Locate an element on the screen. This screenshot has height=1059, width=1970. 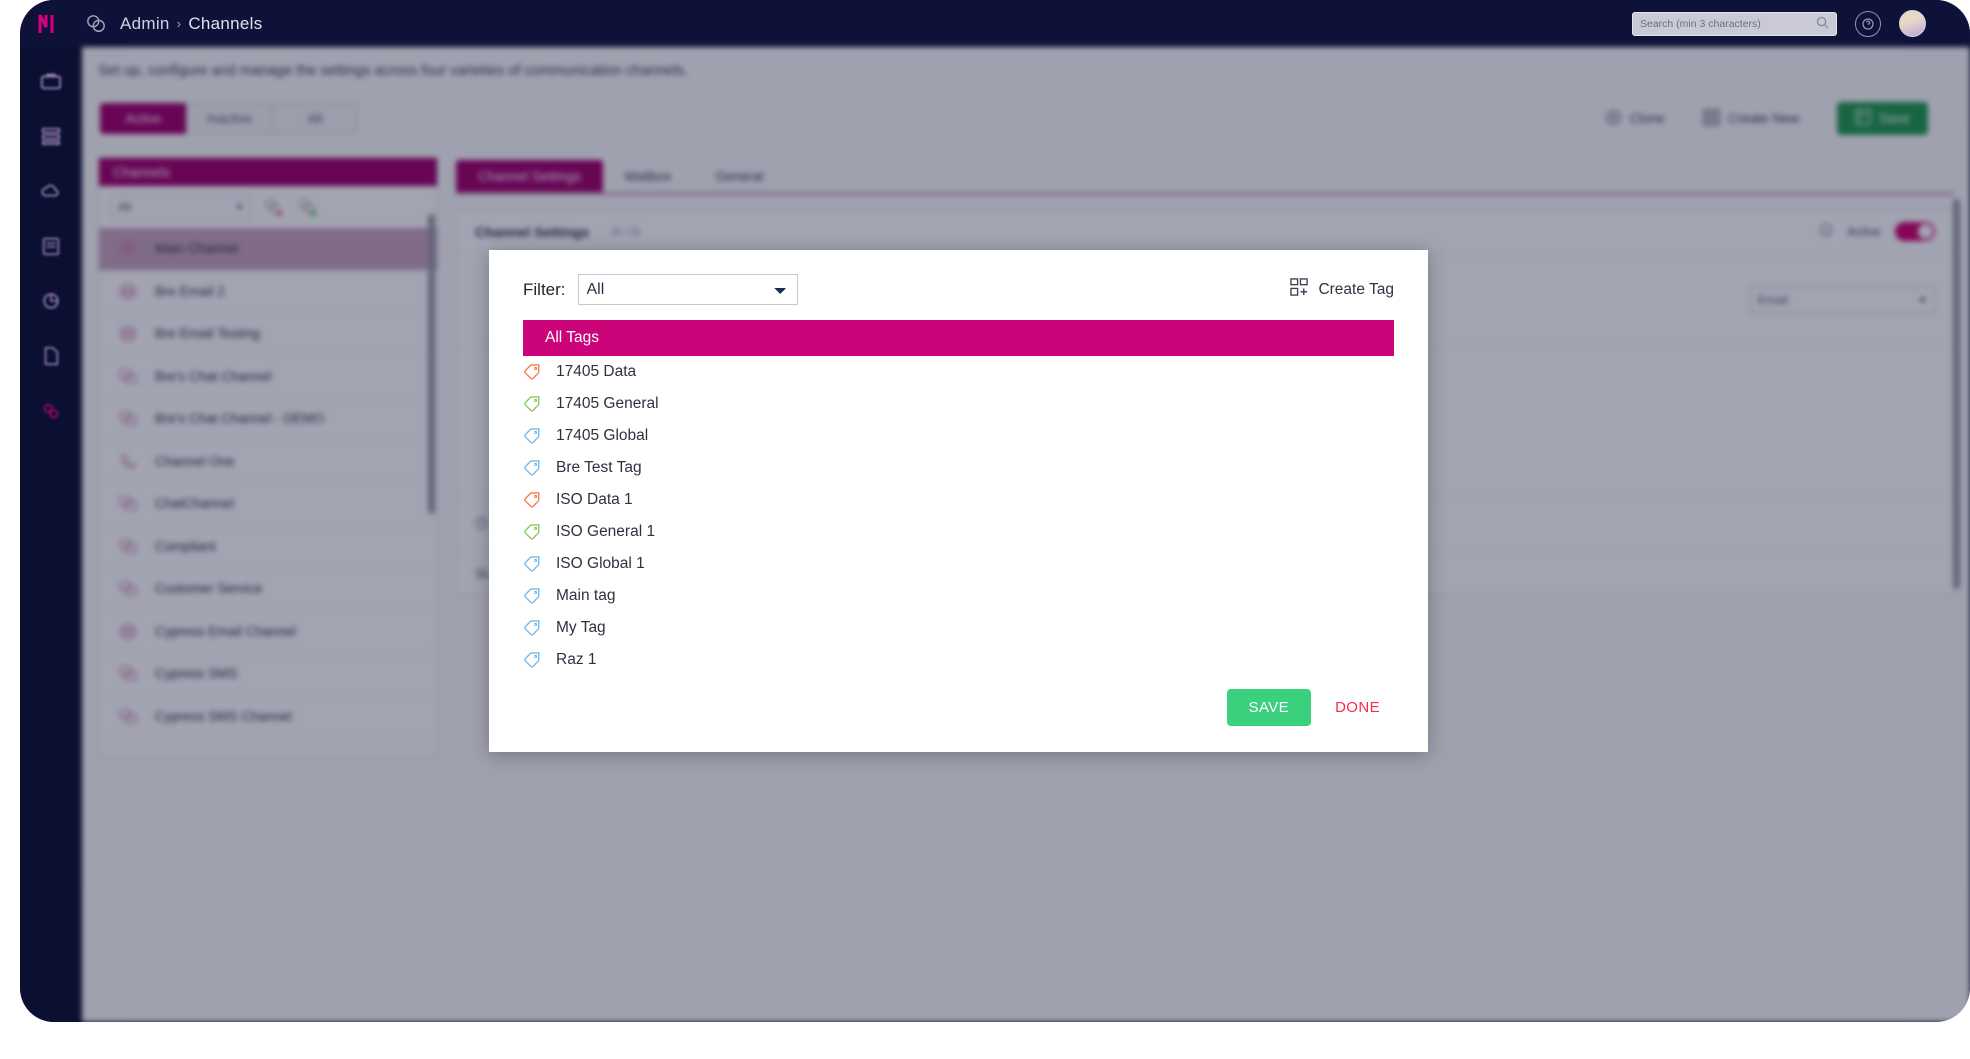
list-item: Bre's Chat Channel is located at coordinates (268, 377).